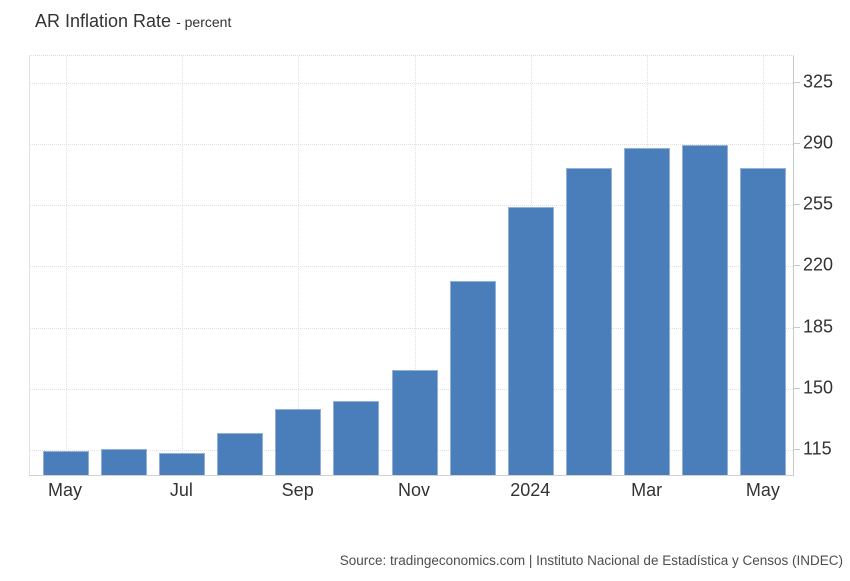 The height and width of the screenshot is (581, 850). I want to click on bar-jan-2024, so click(530, 340).